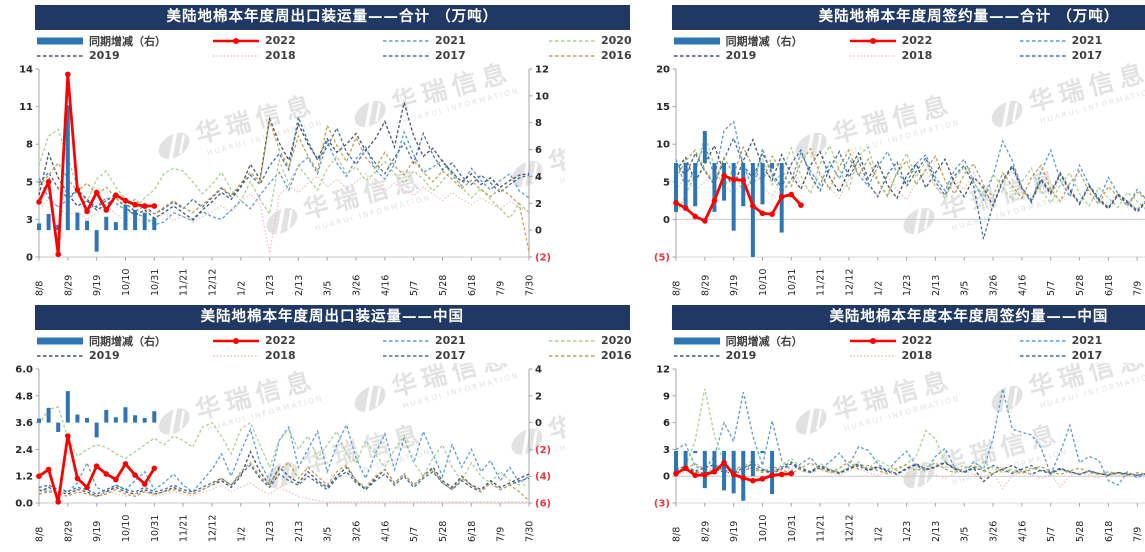  What do you see at coordinates (26, 70) in the screenshot?
I see `axis-tick-label: 14` at bounding box center [26, 70].